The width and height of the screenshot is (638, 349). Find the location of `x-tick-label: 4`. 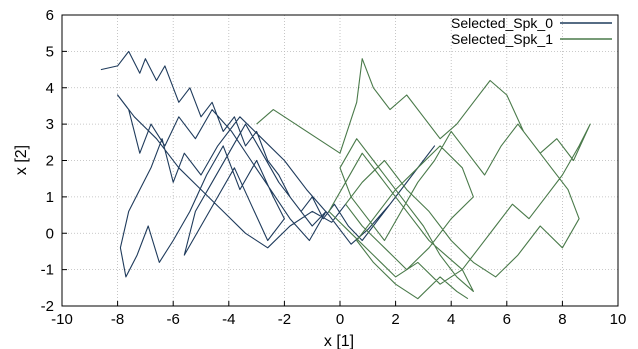

x-tick-label: 4 is located at coordinates (451, 319).